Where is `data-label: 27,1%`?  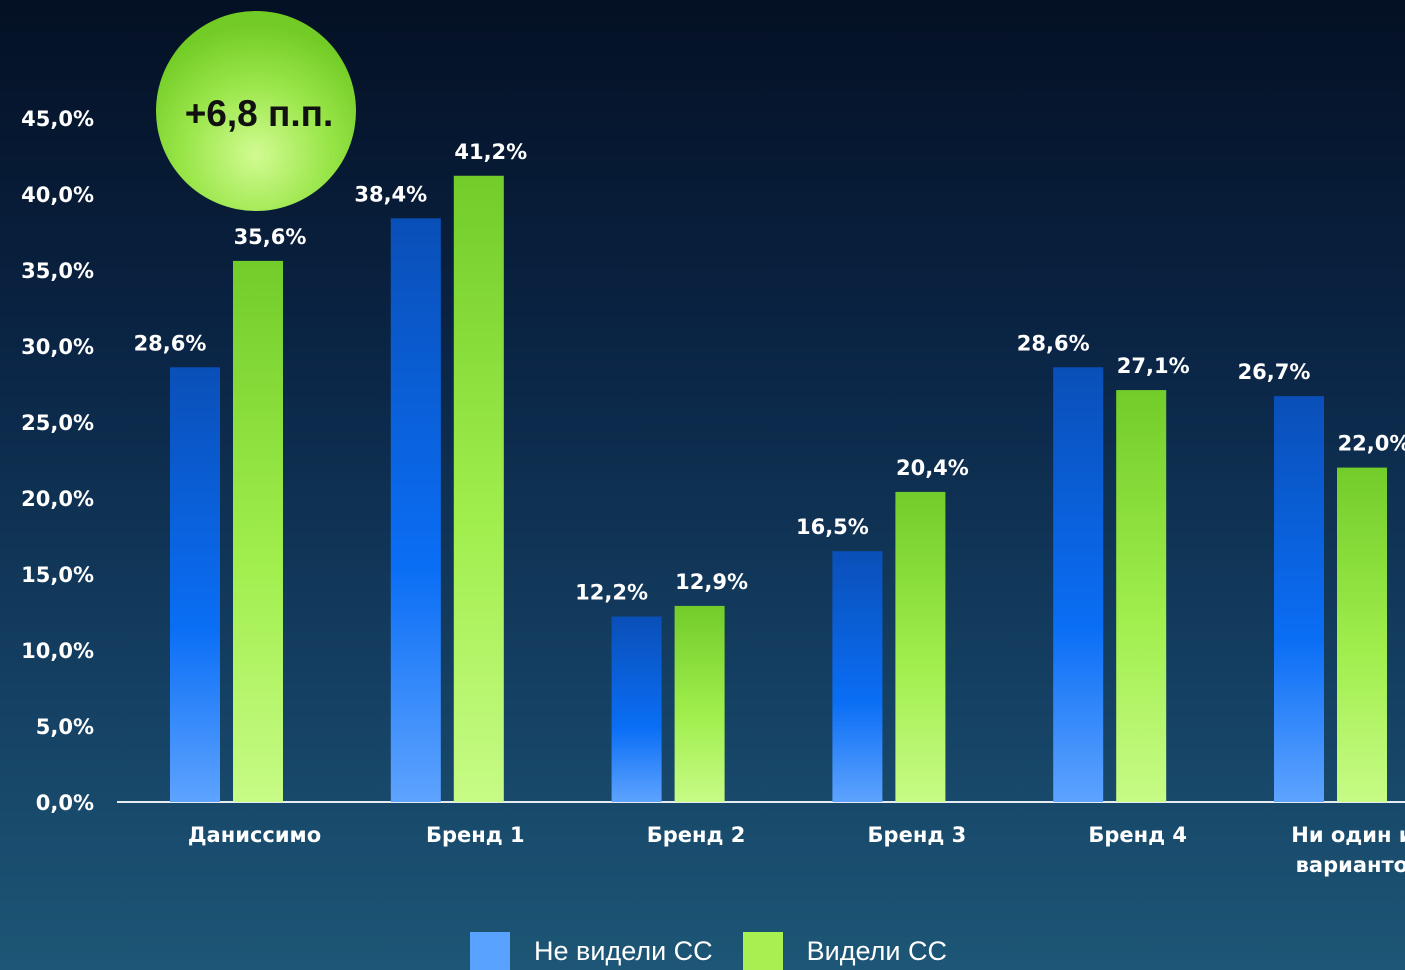
data-label: 27,1% is located at coordinates (1153, 366).